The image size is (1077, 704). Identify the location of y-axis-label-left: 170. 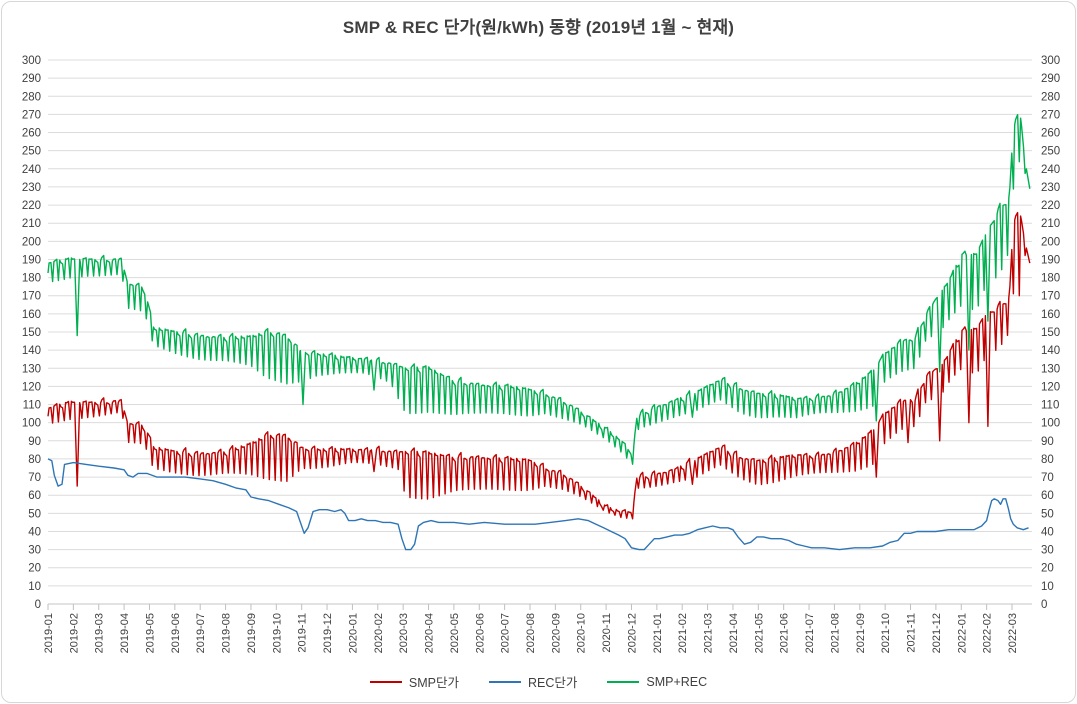
(31, 297).